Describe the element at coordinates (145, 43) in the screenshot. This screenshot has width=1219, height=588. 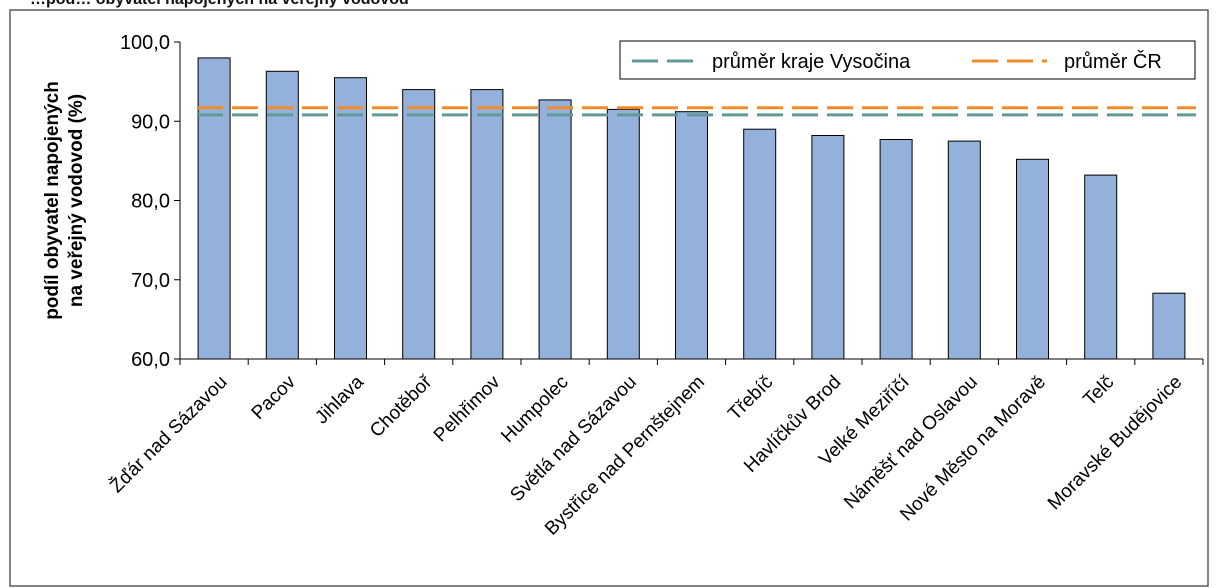
I see `y-tick-label-1: 100,0` at that location.